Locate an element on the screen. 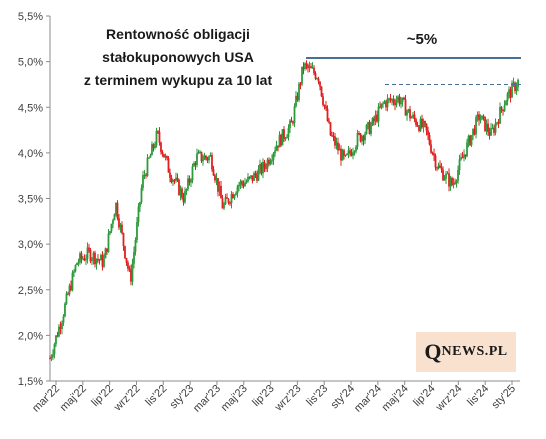 The height and width of the screenshot is (439, 546). y-tick-label: 4,0% is located at coordinates (30, 154).